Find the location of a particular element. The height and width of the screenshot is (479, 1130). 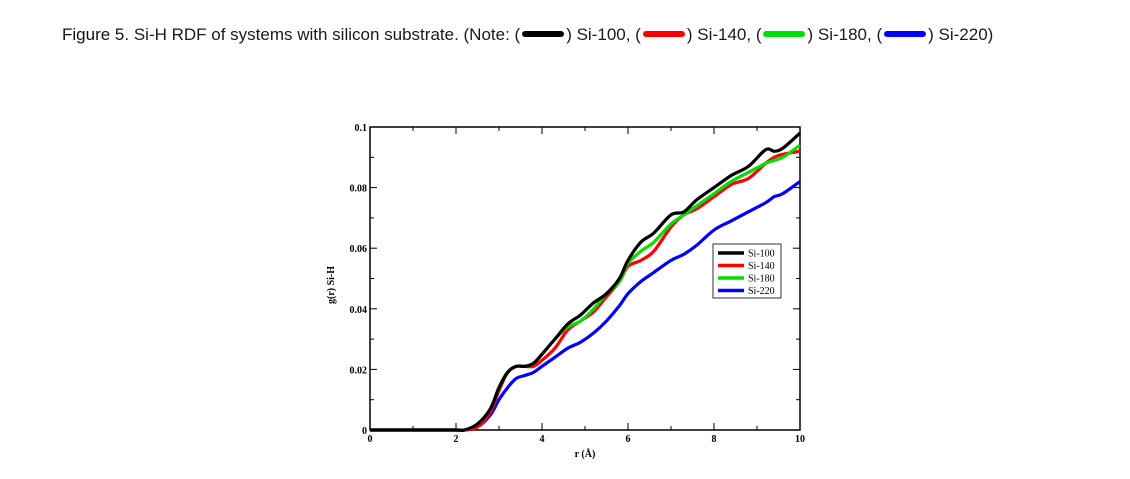

x-tick-label: 2 is located at coordinates (456, 439).